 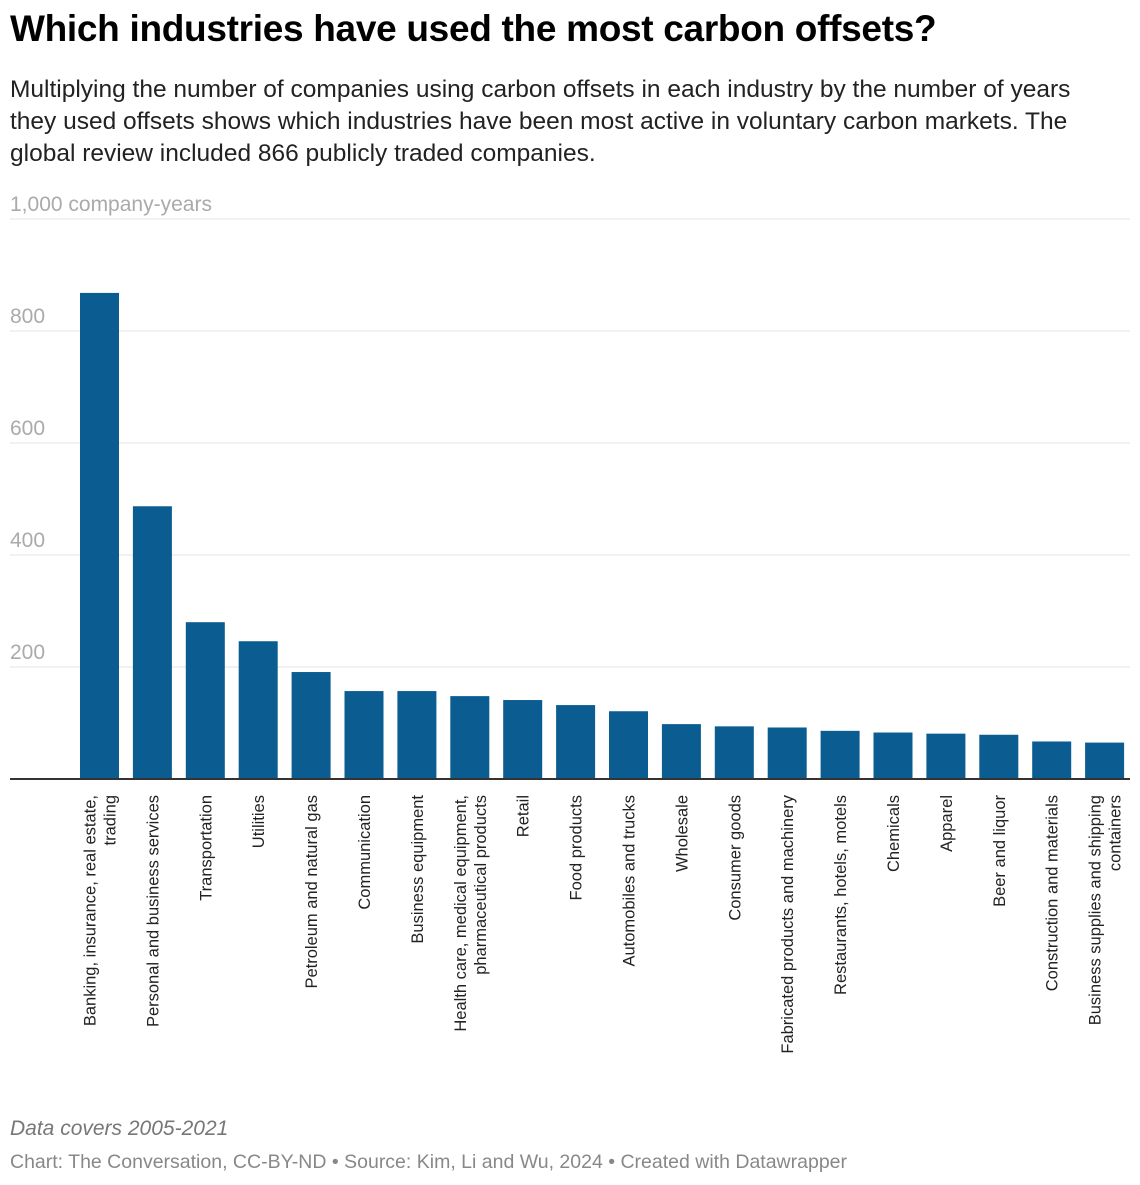 What do you see at coordinates (841, 895) in the screenshot?
I see `category-label: Restaurants, hotels, motels` at bounding box center [841, 895].